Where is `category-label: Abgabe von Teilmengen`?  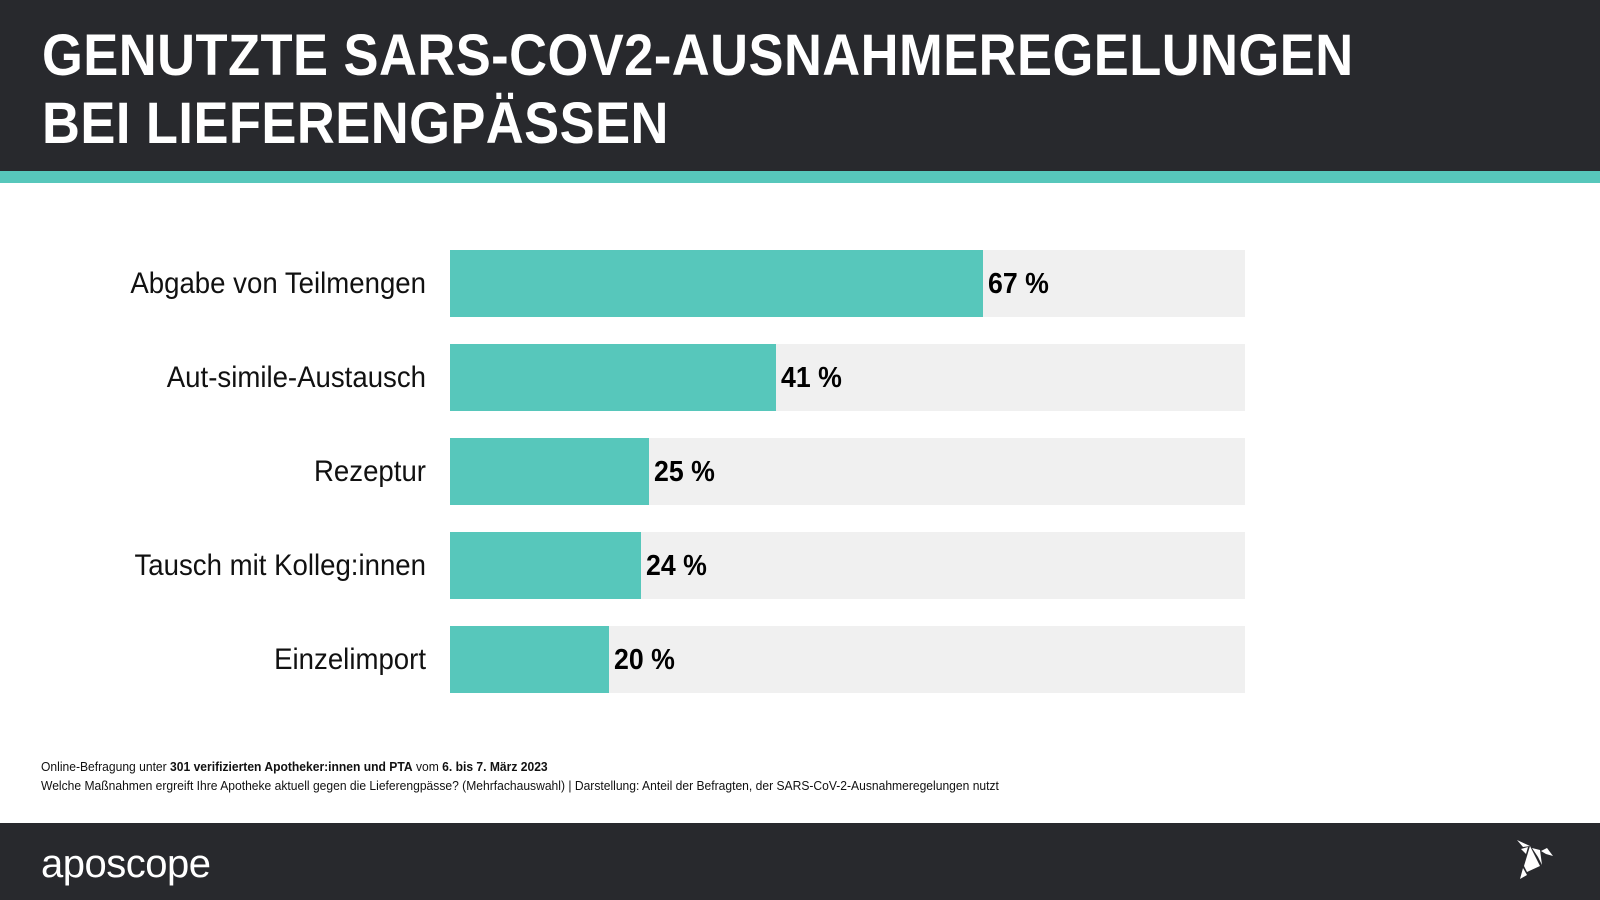 category-label: Abgabe von Teilmengen is located at coordinates (278, 283).